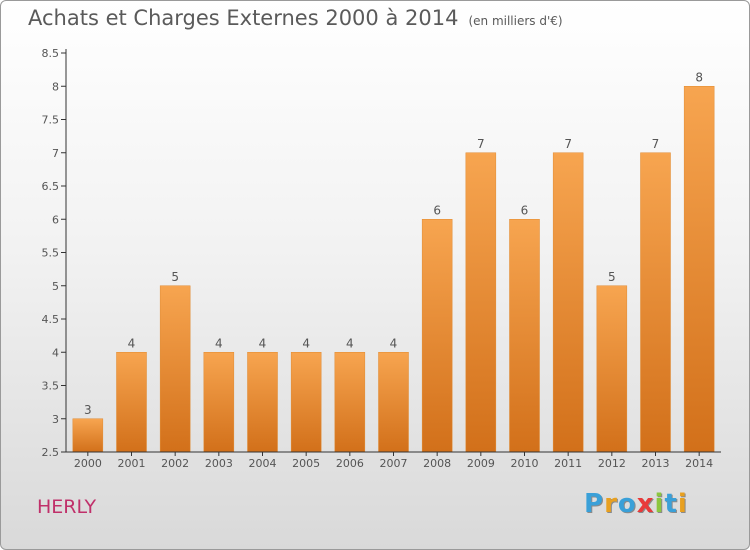  What do you see at coordinates (481, 463) in the screenshot?
I see `x-tick-label: 2009` at bounding box center [481, 463].